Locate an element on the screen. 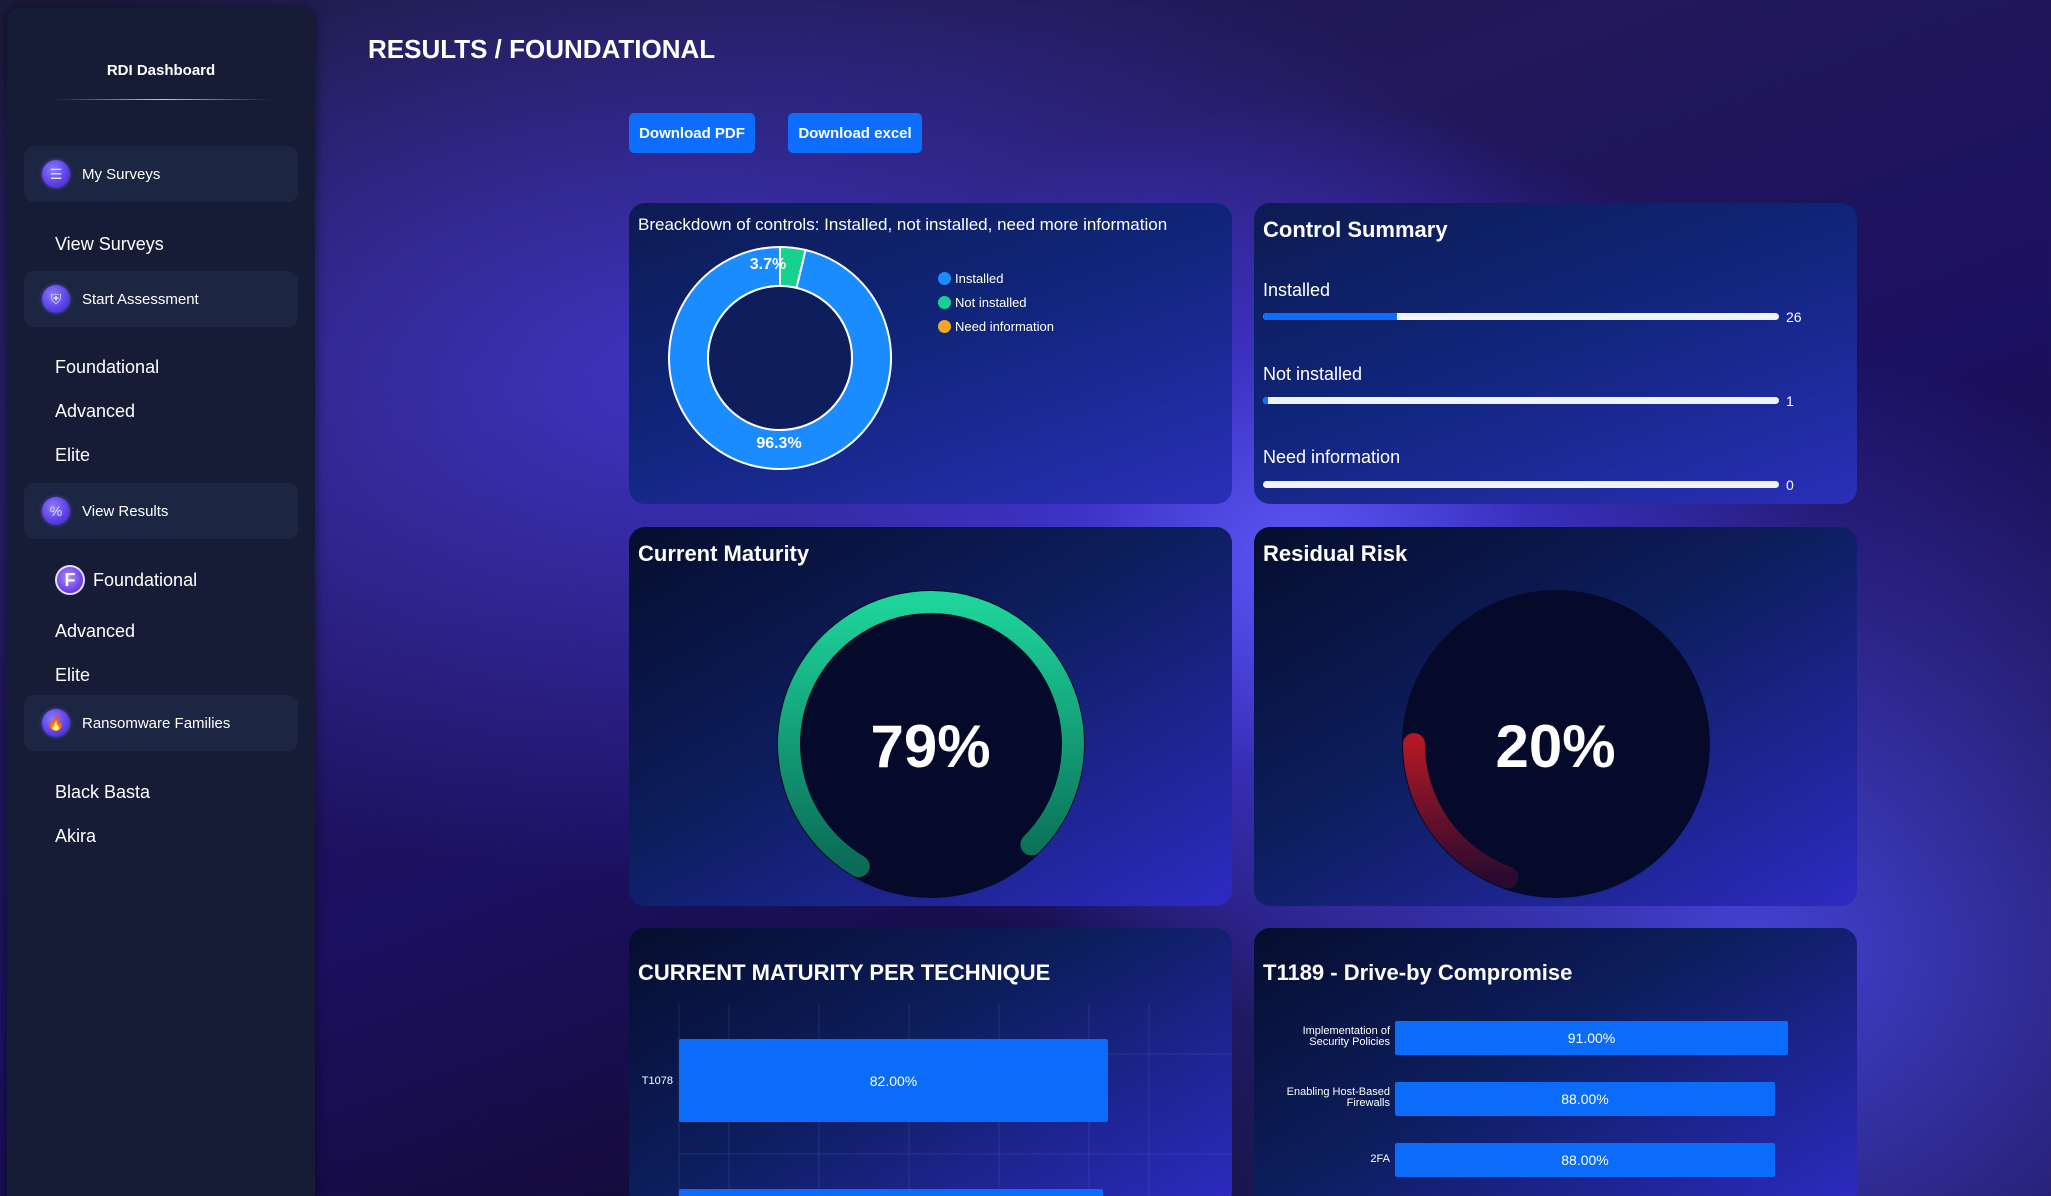 The image size is (2051, 1196). drive-by-chart-title: T1189 - Drive-by Compromise is located at coordinates (1418, 972).